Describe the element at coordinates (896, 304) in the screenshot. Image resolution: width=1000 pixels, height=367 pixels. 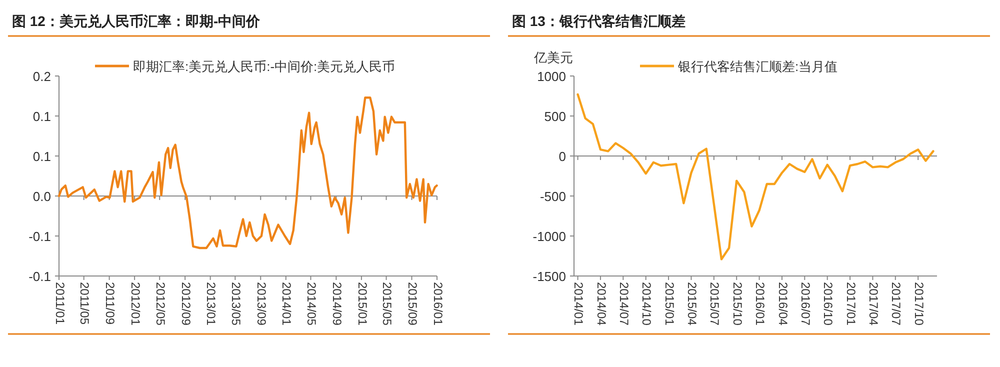
I see `x-tick-label: 2017/07` at that location.